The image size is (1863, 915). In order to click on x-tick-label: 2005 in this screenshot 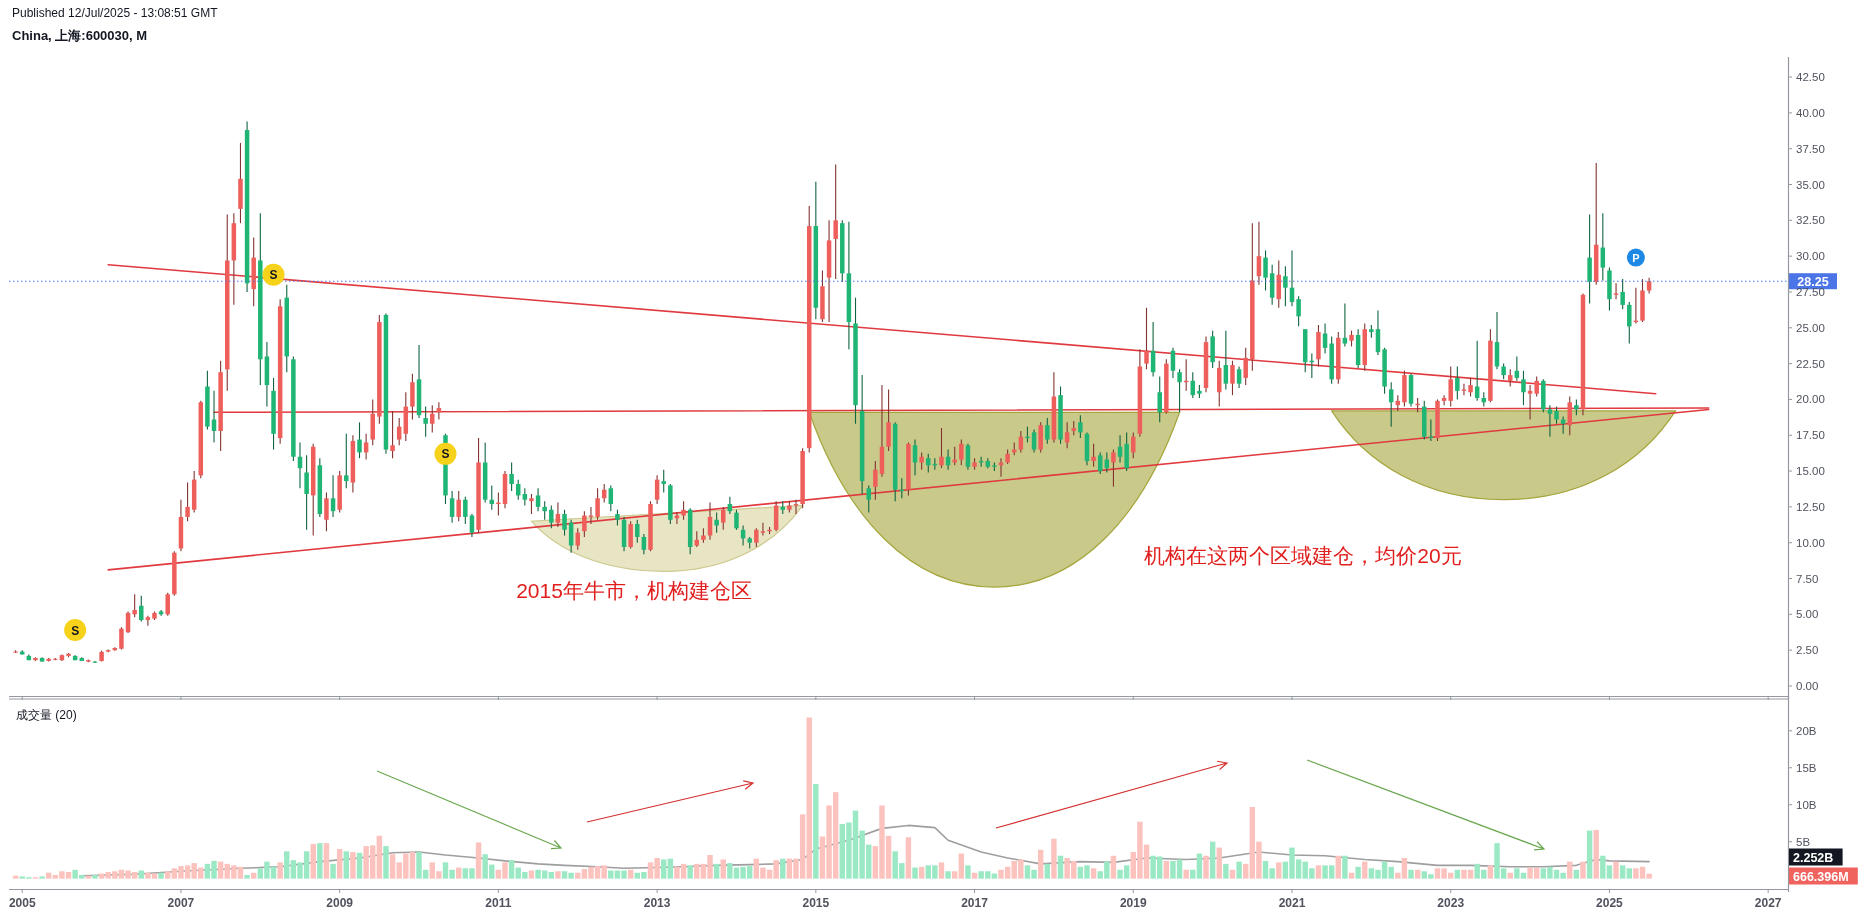, I will do `click(22, 903)`.